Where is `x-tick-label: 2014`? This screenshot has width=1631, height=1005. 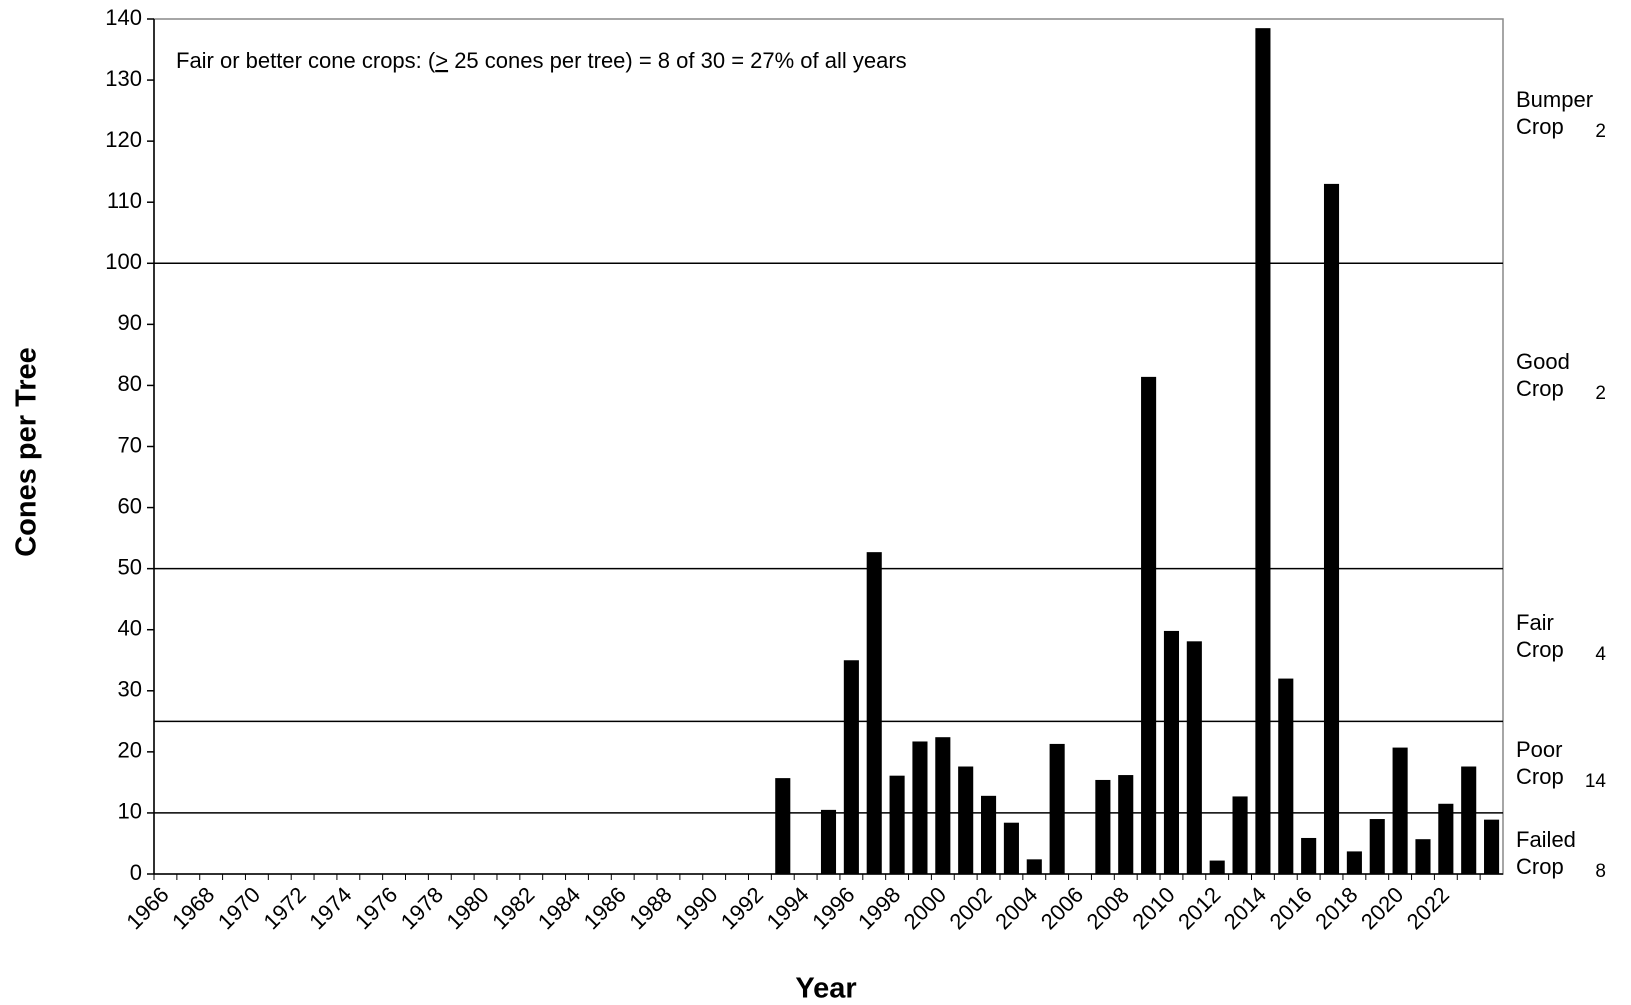
x-tick-label: 2014 is located at coordinates (1245, 908).